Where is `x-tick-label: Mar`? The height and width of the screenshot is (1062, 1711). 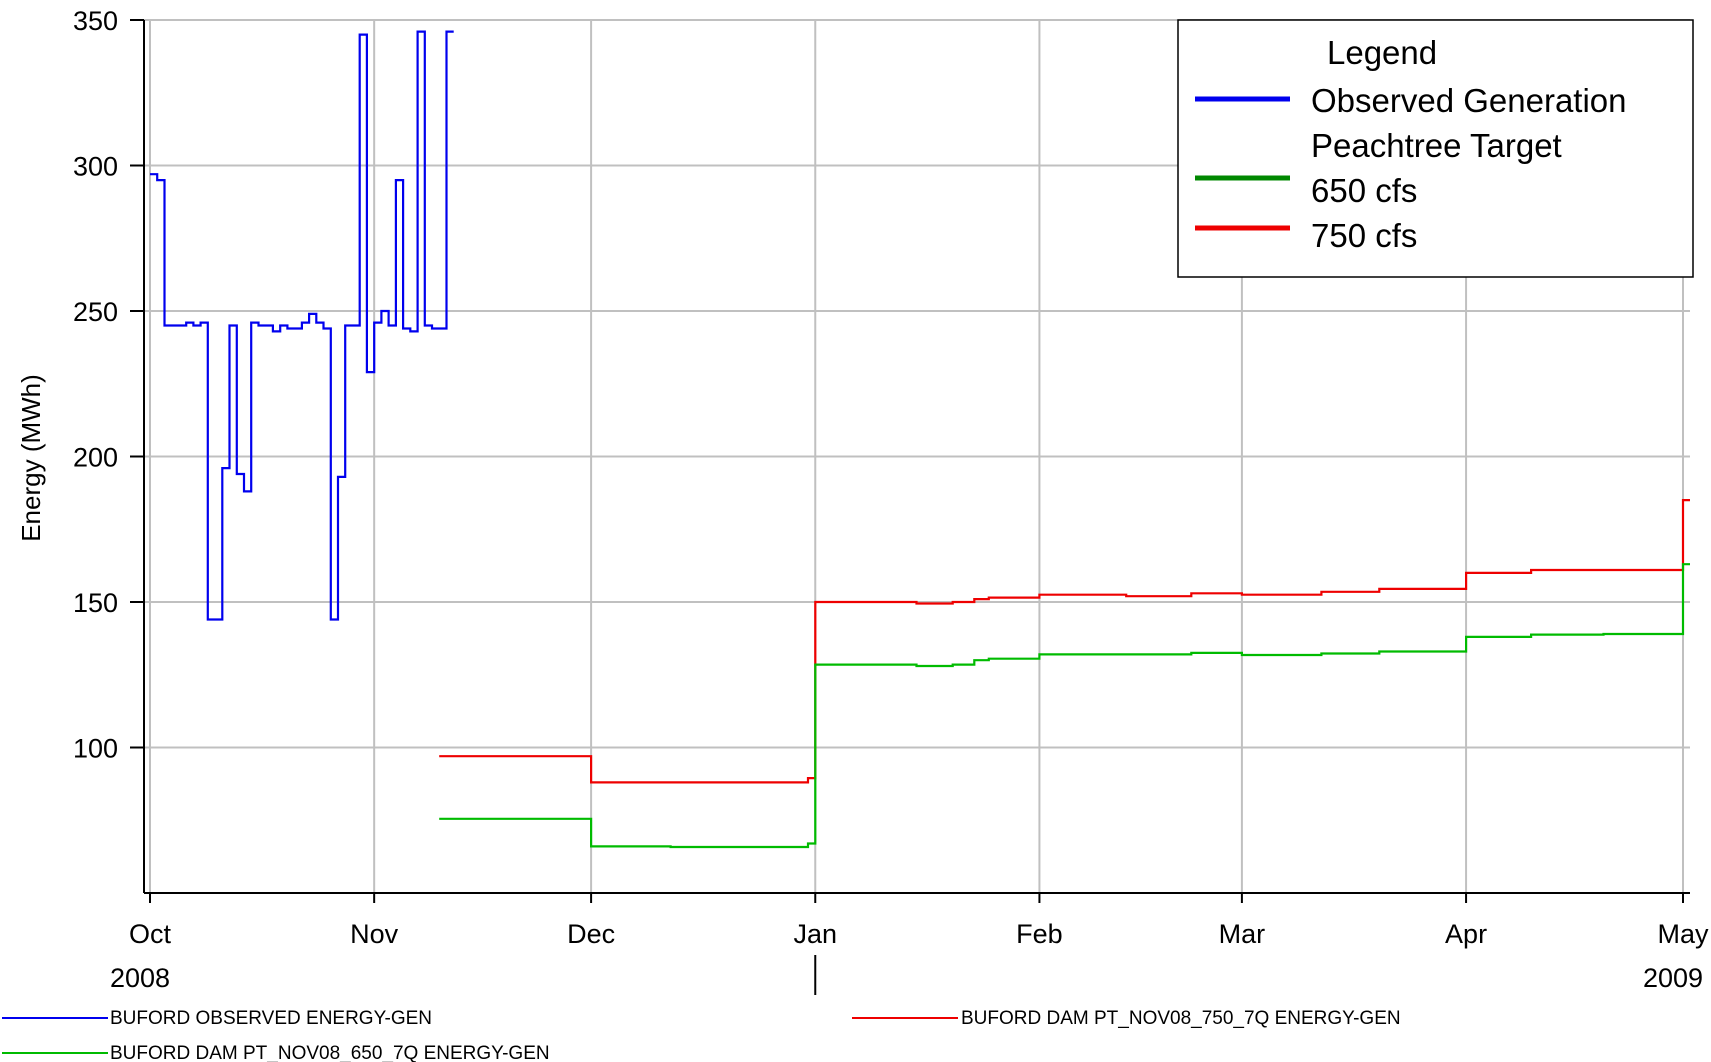 x-tick-label: Mar is located at coordinates (1242, 934).